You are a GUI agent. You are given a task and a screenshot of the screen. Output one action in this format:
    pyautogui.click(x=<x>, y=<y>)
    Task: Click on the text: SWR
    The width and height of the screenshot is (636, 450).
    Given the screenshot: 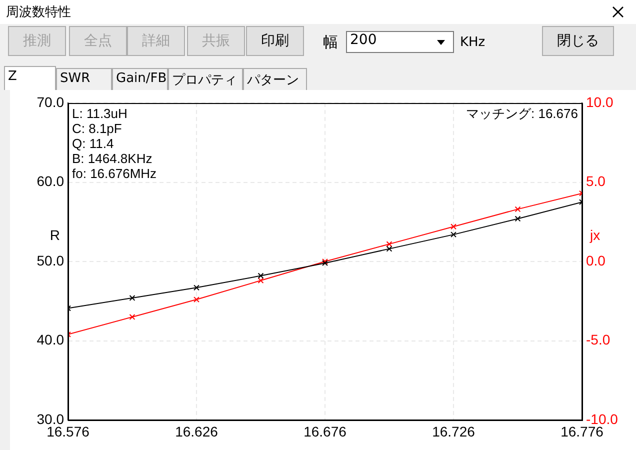 What is the action you would take?
    pyautogui.click(x=84, y=79)
    